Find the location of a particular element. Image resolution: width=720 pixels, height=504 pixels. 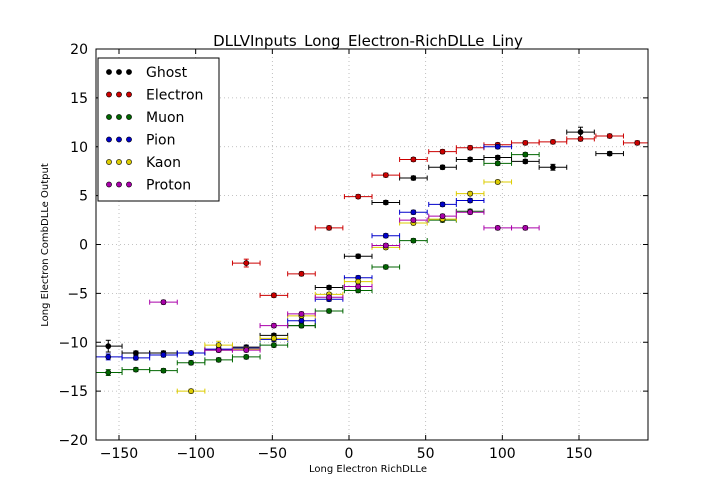

y-tick-label: −5 is located at coordinates (77, 294).